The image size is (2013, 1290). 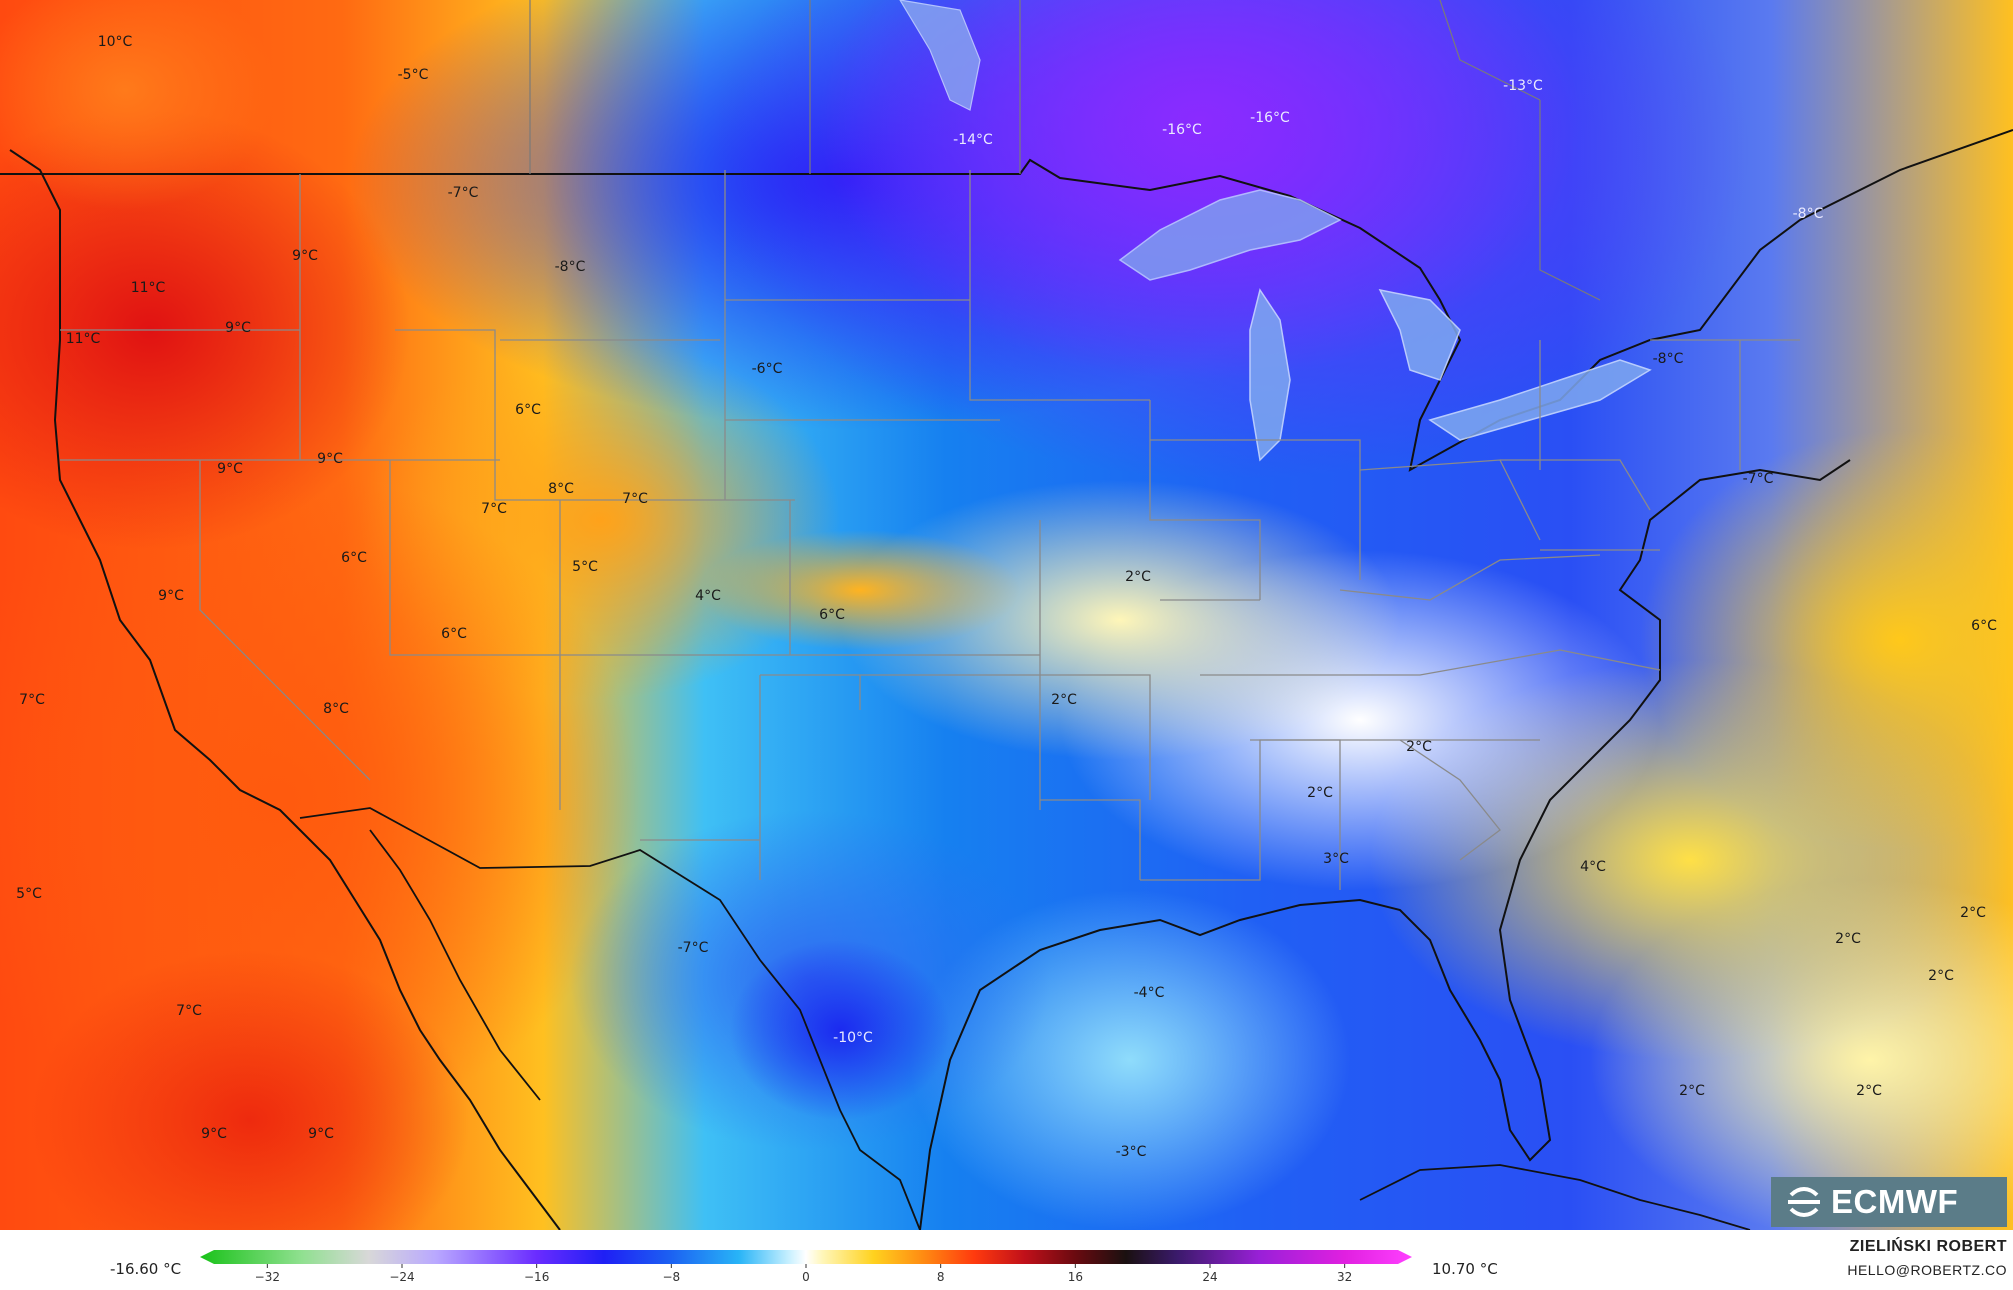 I want to click on lake-michigan, so click(x=1270, y=375).